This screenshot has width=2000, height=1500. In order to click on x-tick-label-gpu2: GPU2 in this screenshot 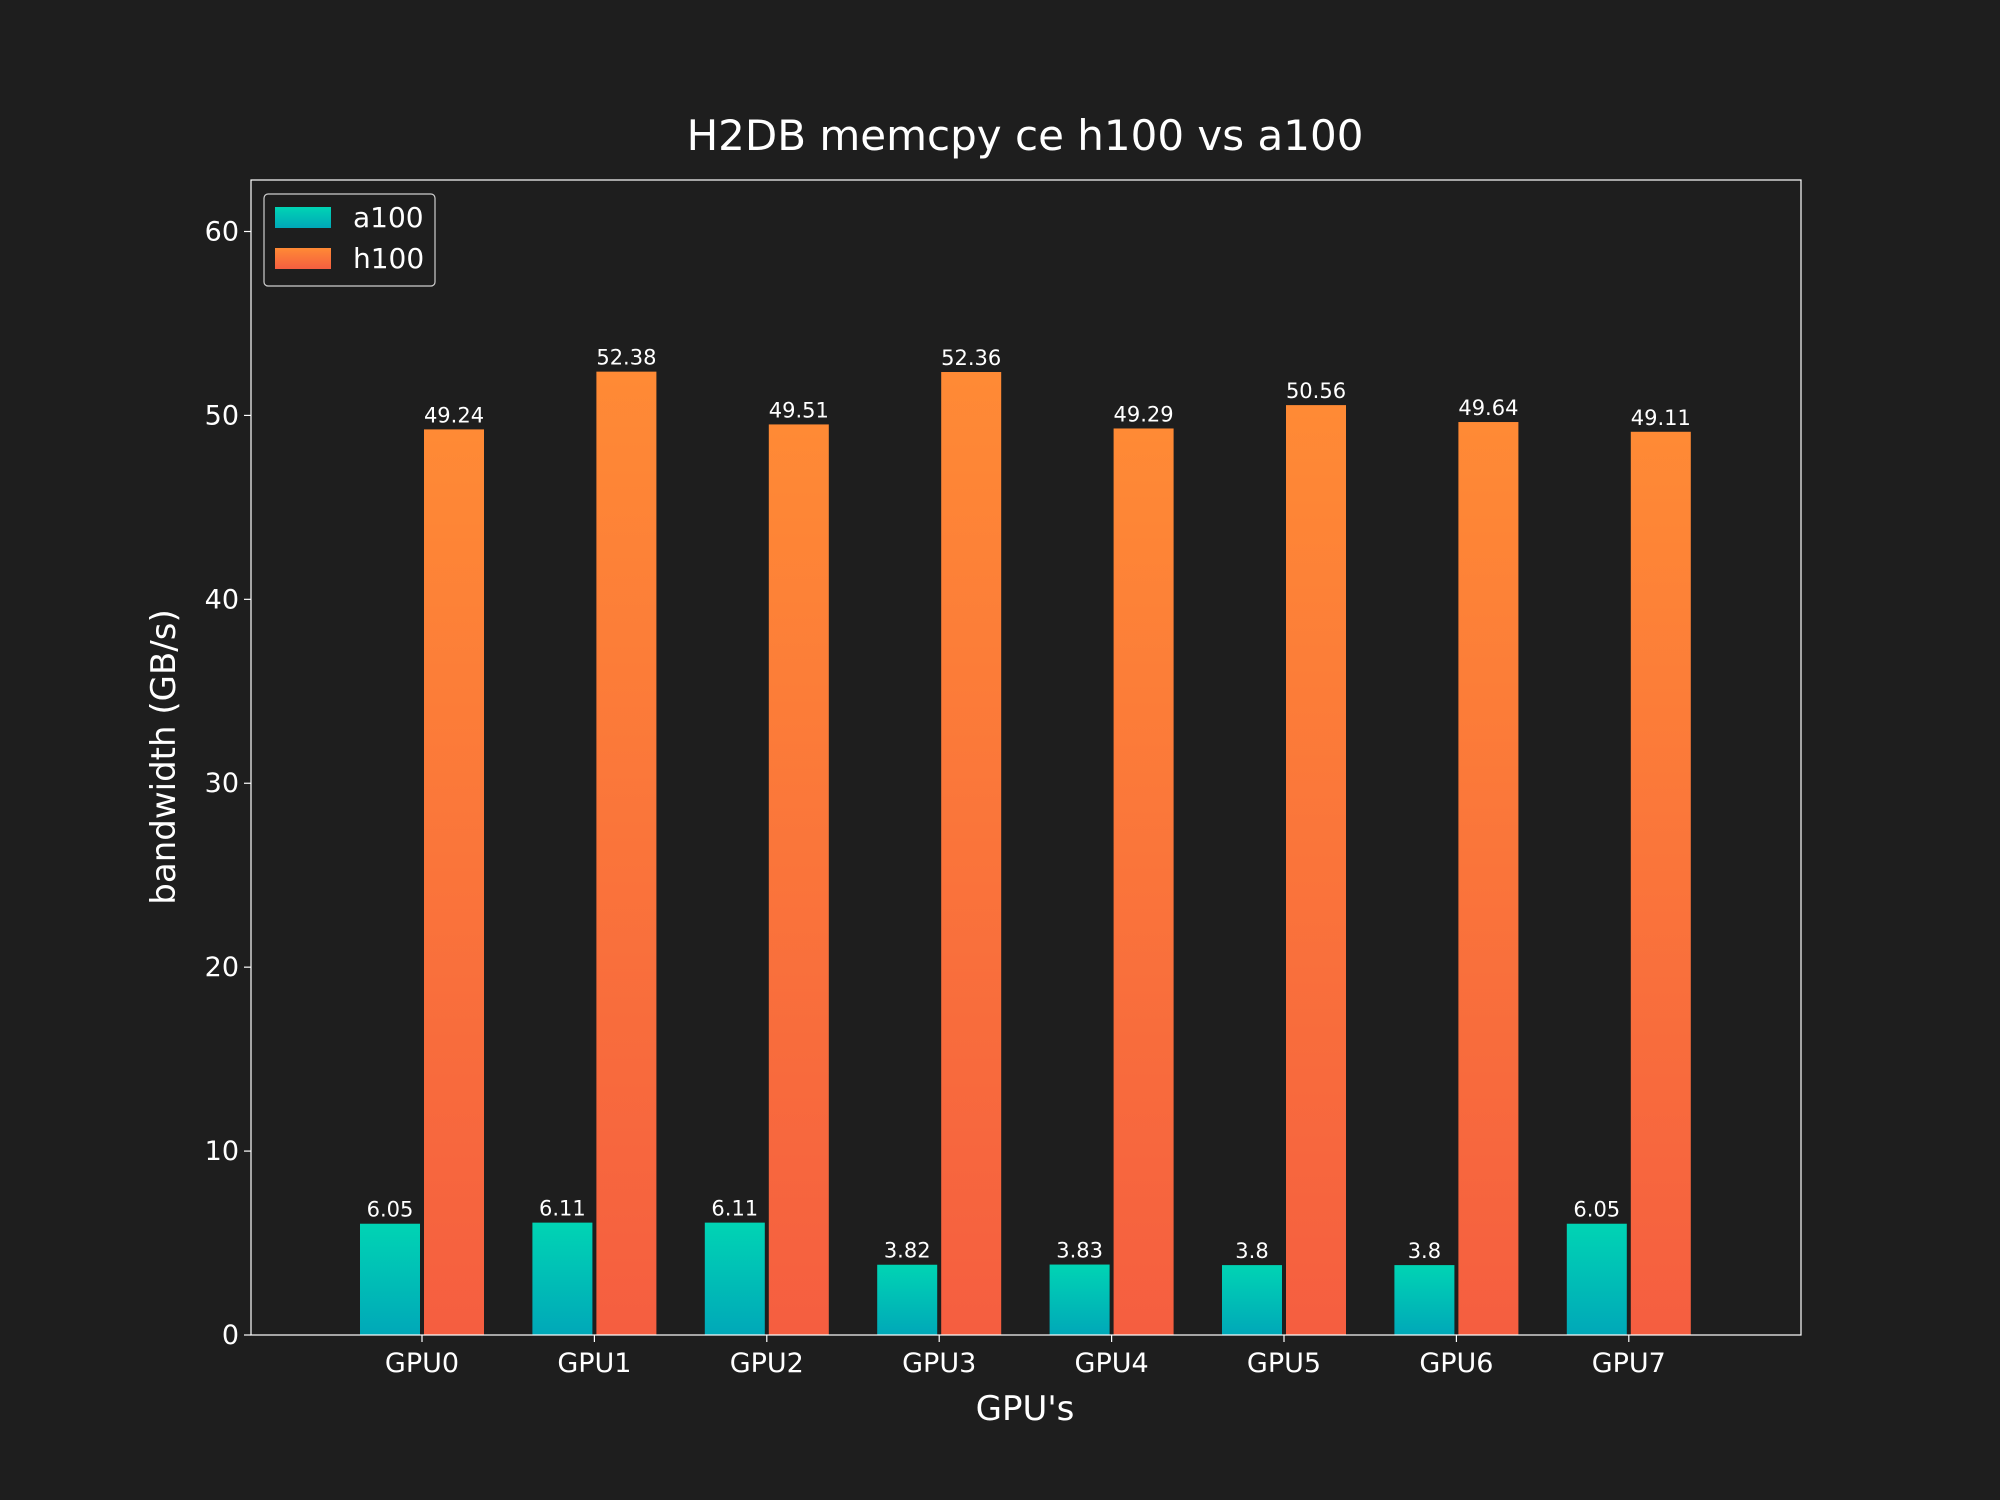, I will do `click(767, 1363)`.